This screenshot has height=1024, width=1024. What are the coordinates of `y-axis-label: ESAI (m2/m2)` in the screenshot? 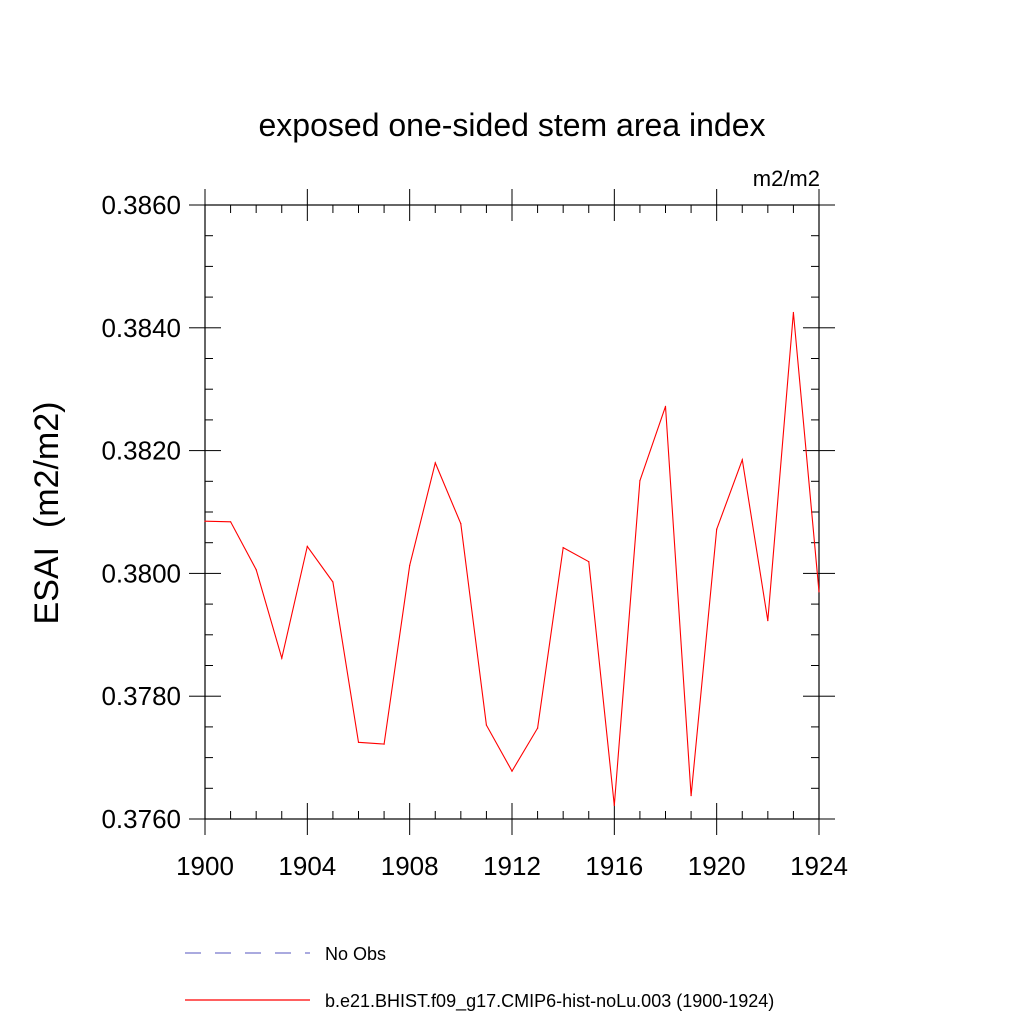 It's located at (47, 513).